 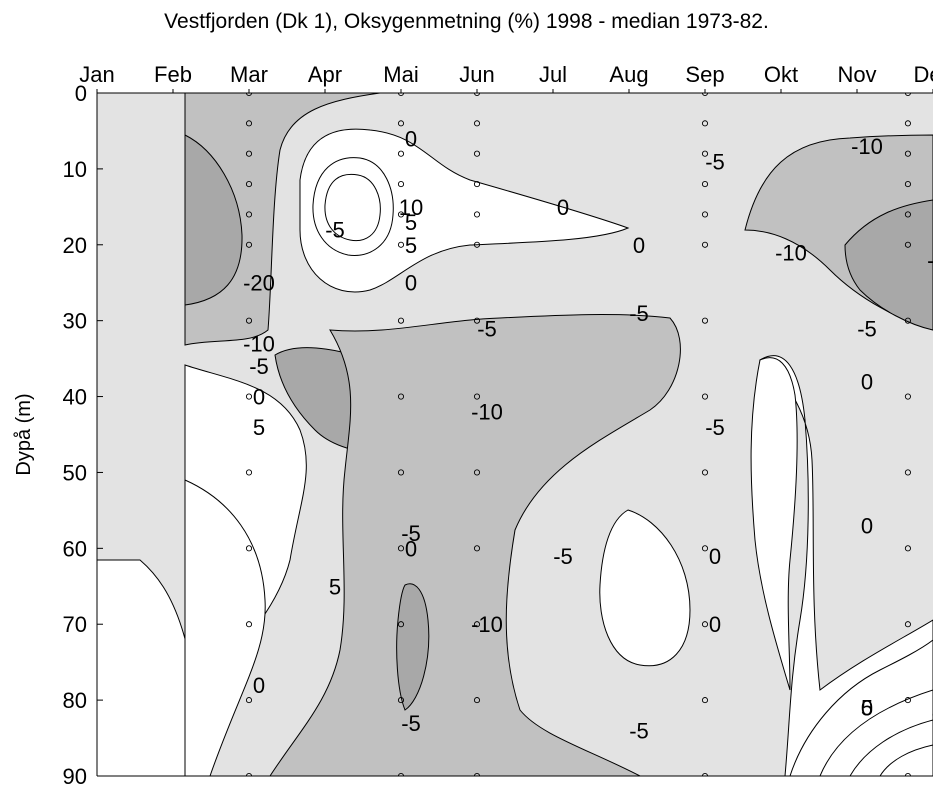 I want to click on x-tick-label: Apr, so click(x=325, y=74).